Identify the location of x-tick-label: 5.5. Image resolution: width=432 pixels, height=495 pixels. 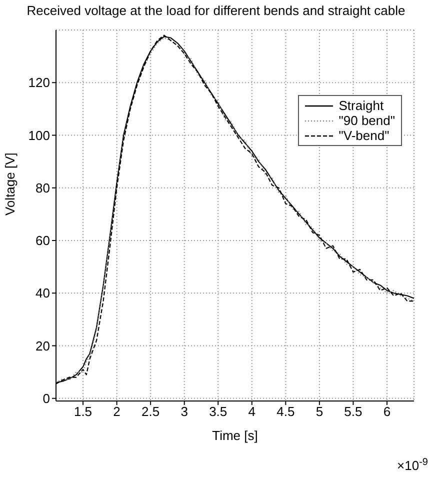
(353, 412).